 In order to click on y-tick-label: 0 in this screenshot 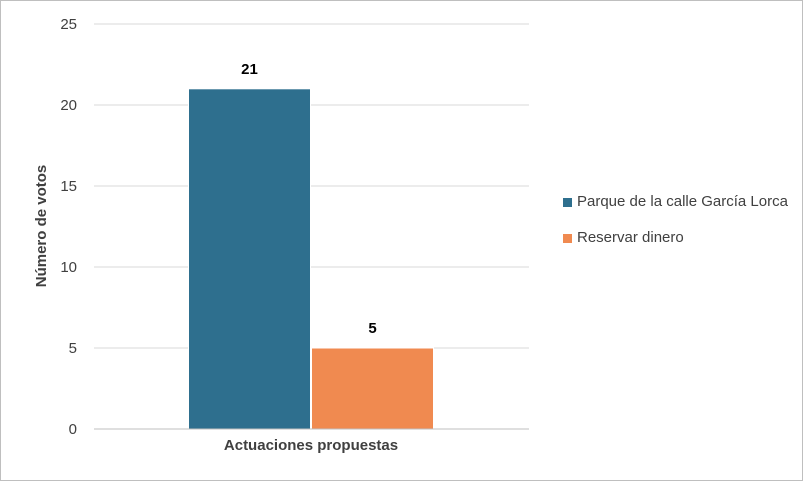, I will do `click(73, 429)`.